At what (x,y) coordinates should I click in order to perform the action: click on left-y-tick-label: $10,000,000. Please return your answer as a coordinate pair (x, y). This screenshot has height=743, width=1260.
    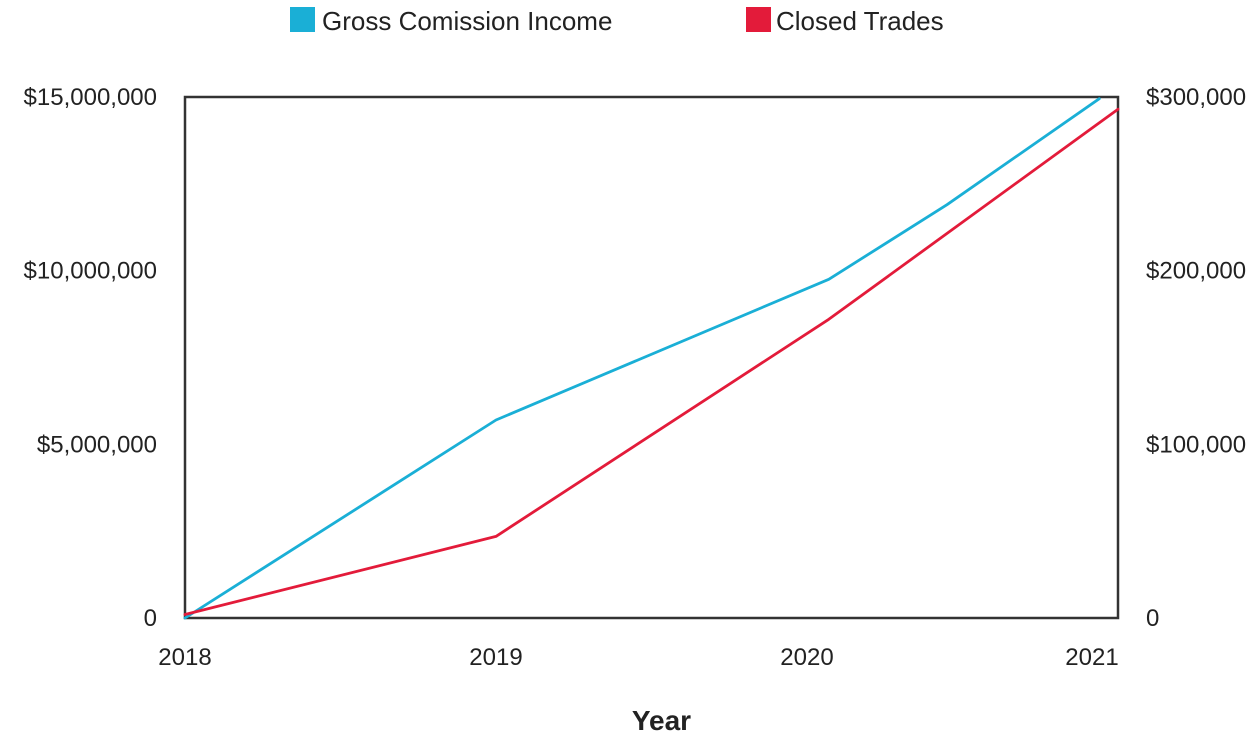
    Looking at the image, I should click on (90, 271).